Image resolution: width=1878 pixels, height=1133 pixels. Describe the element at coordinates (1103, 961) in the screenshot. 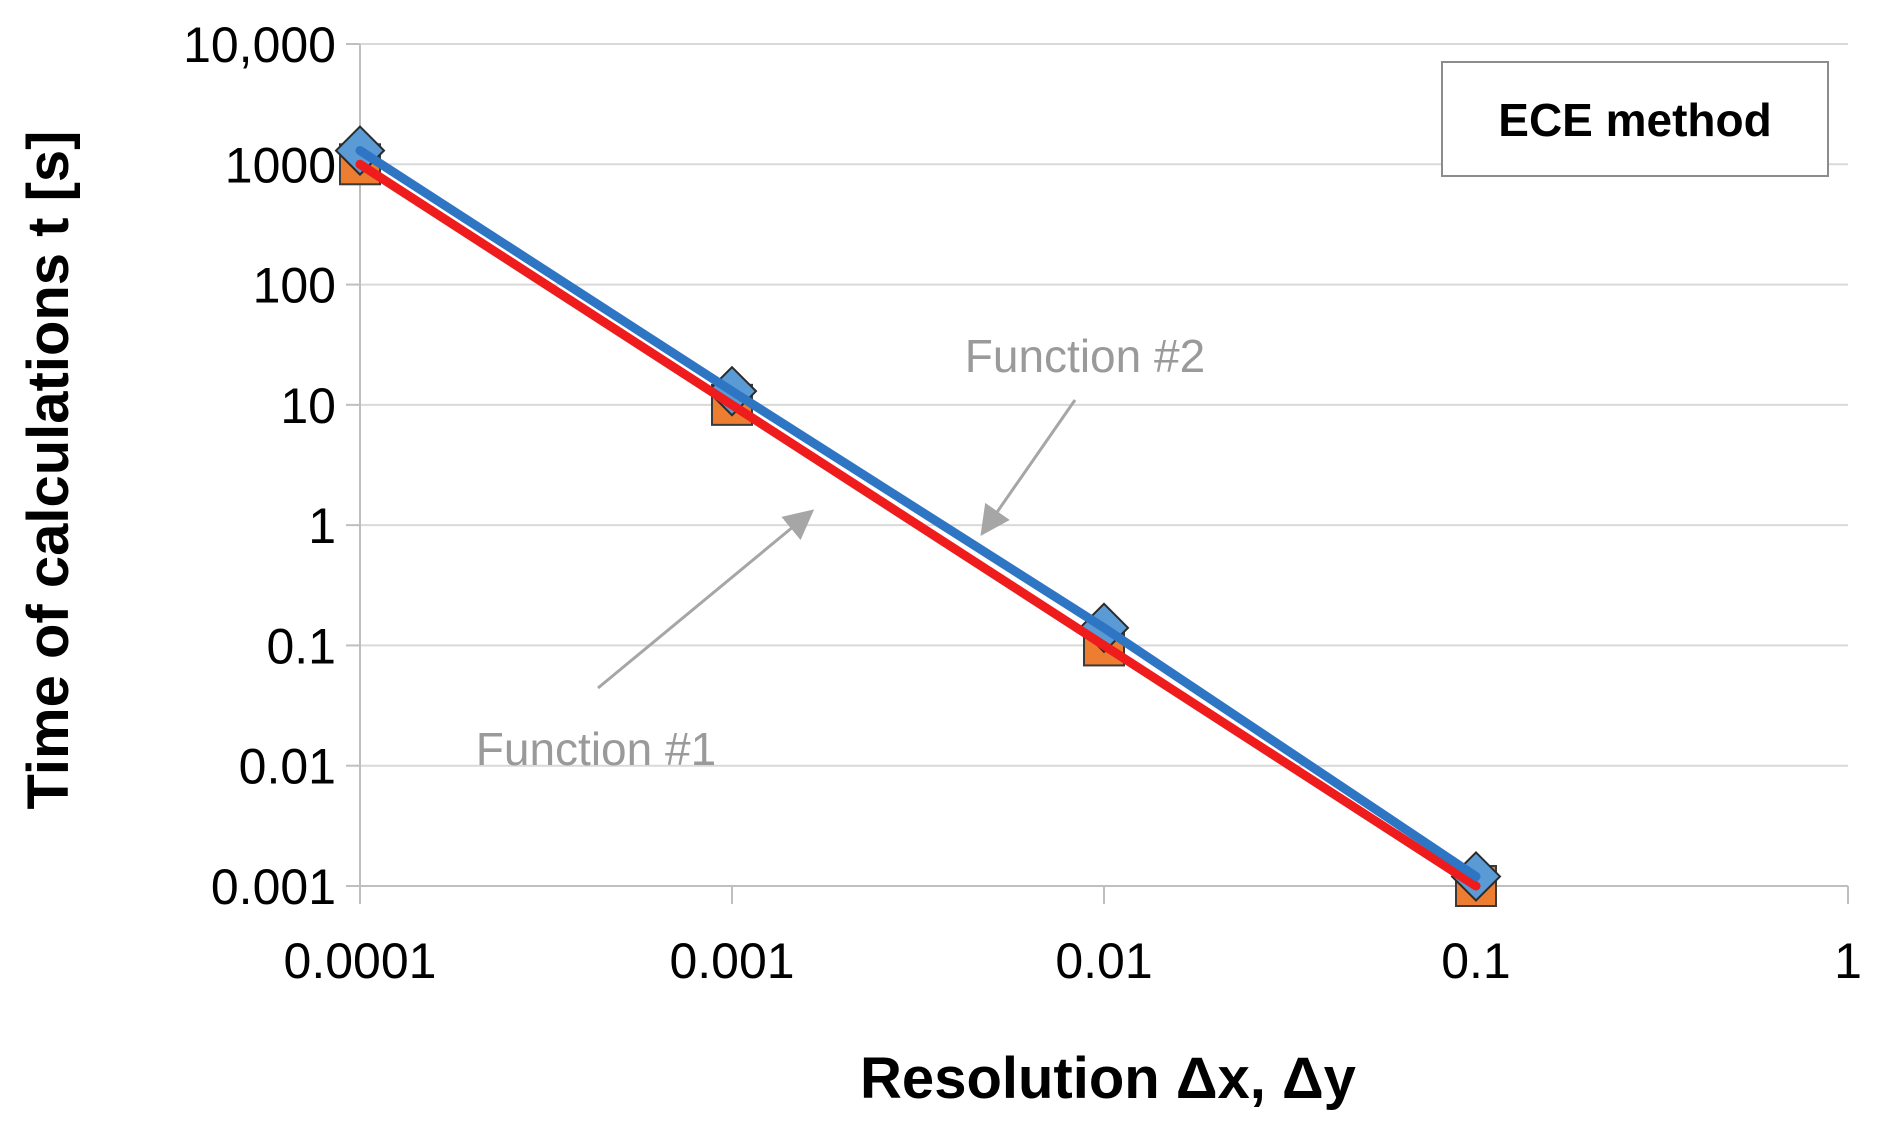

I see `x-tick-label: 0.01` at that location.